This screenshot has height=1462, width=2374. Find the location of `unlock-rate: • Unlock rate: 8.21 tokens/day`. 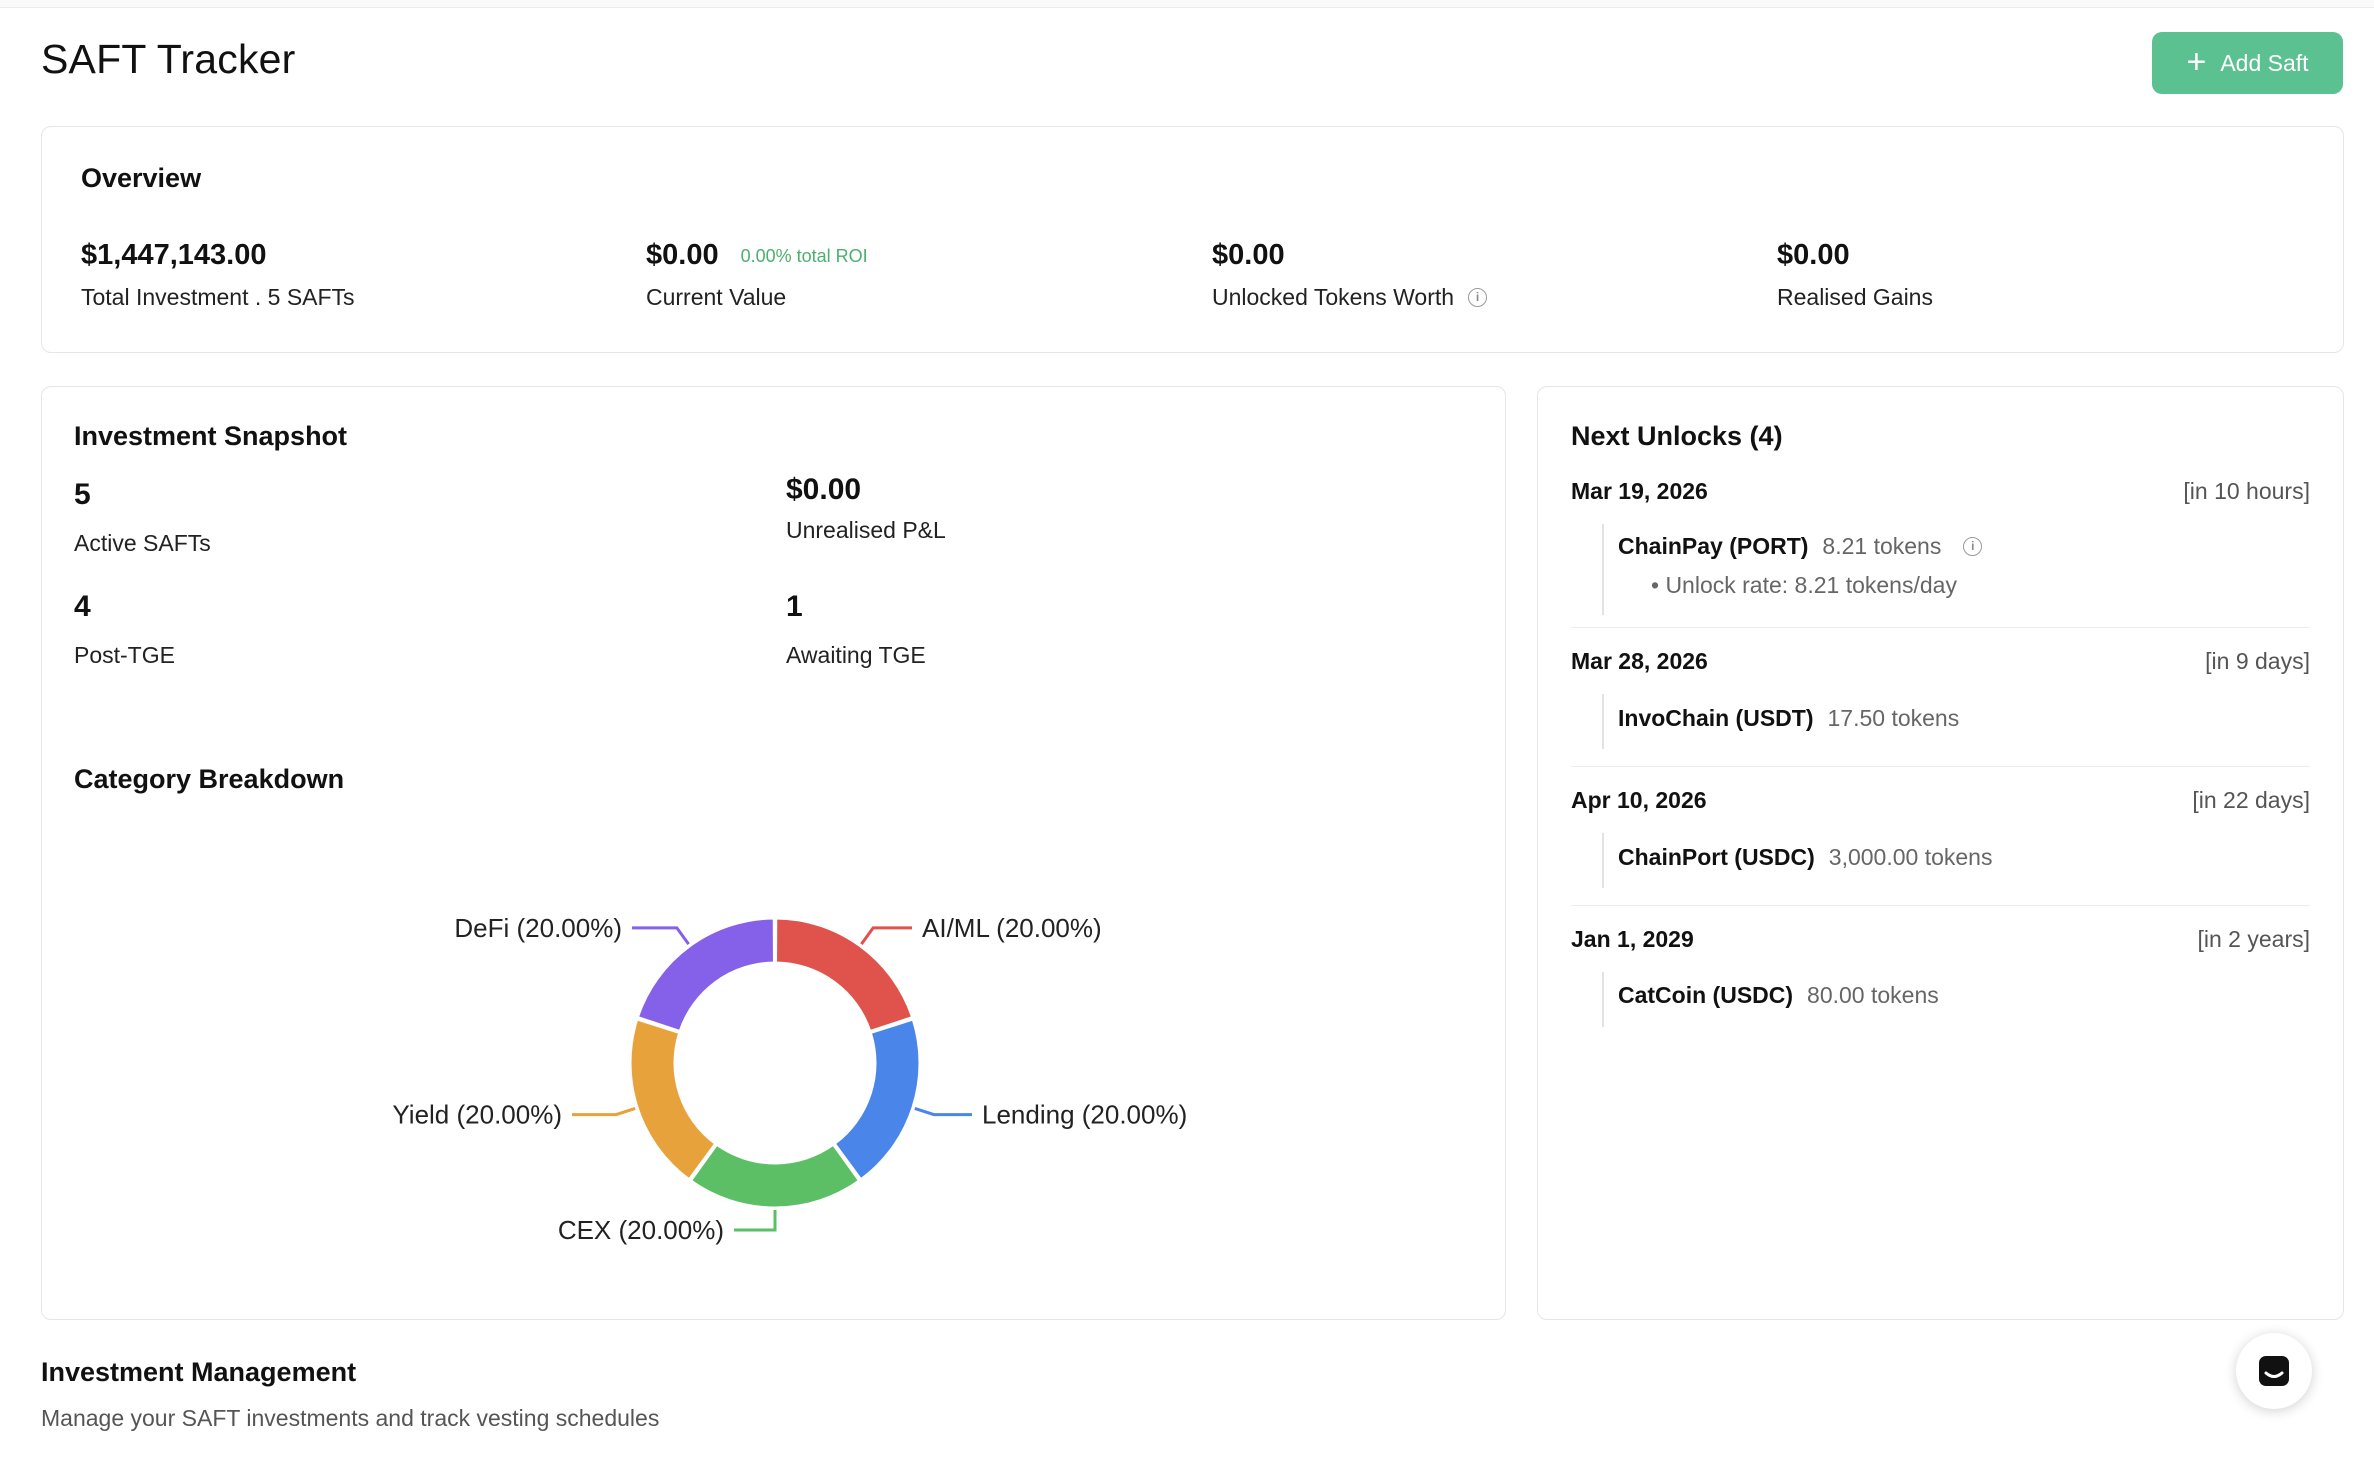

unlock-rate: • Unlock rate: 8.21 tokens/day is located at coordinates (1804, 585).